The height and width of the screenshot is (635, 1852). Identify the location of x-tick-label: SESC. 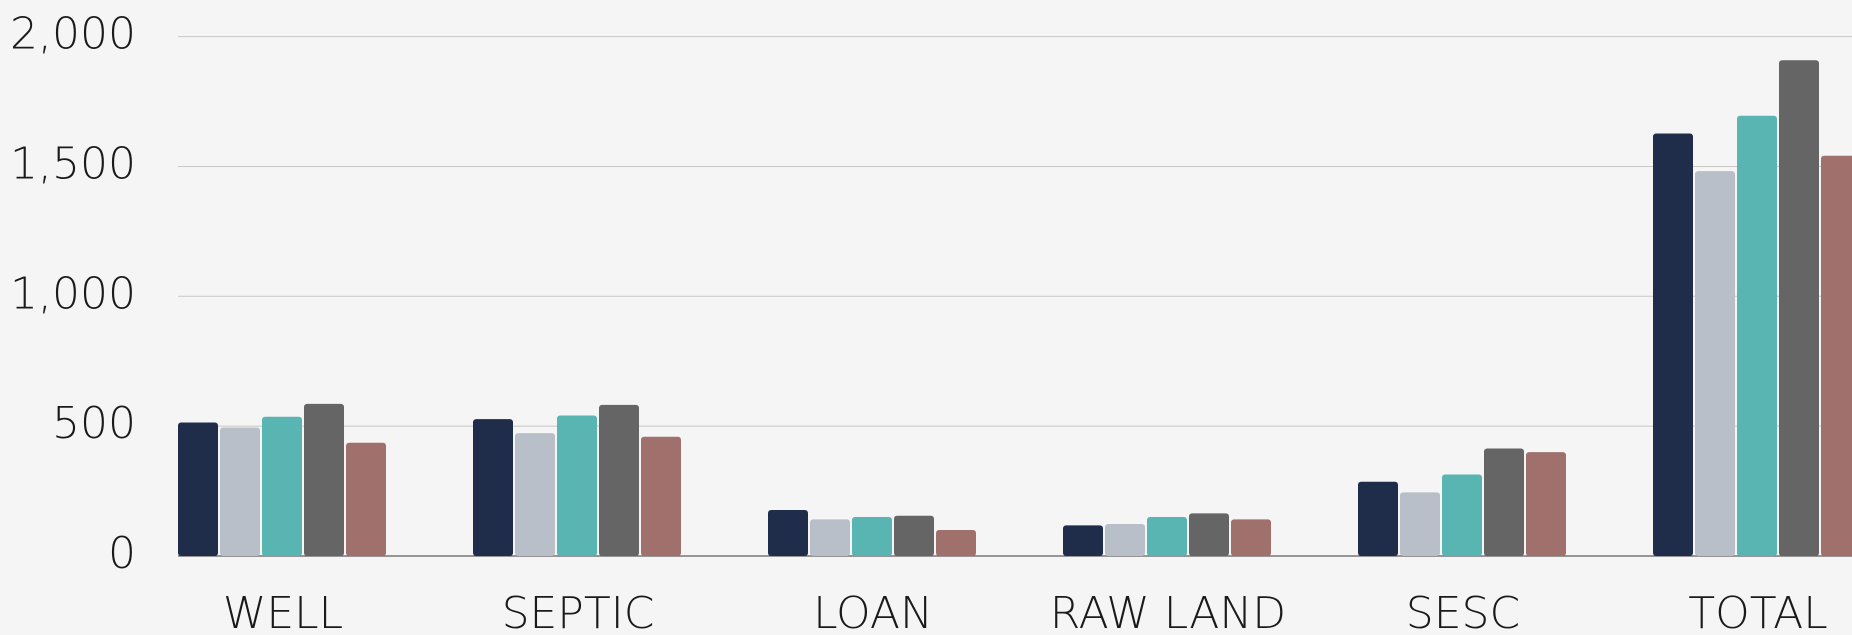
(1463, 611).